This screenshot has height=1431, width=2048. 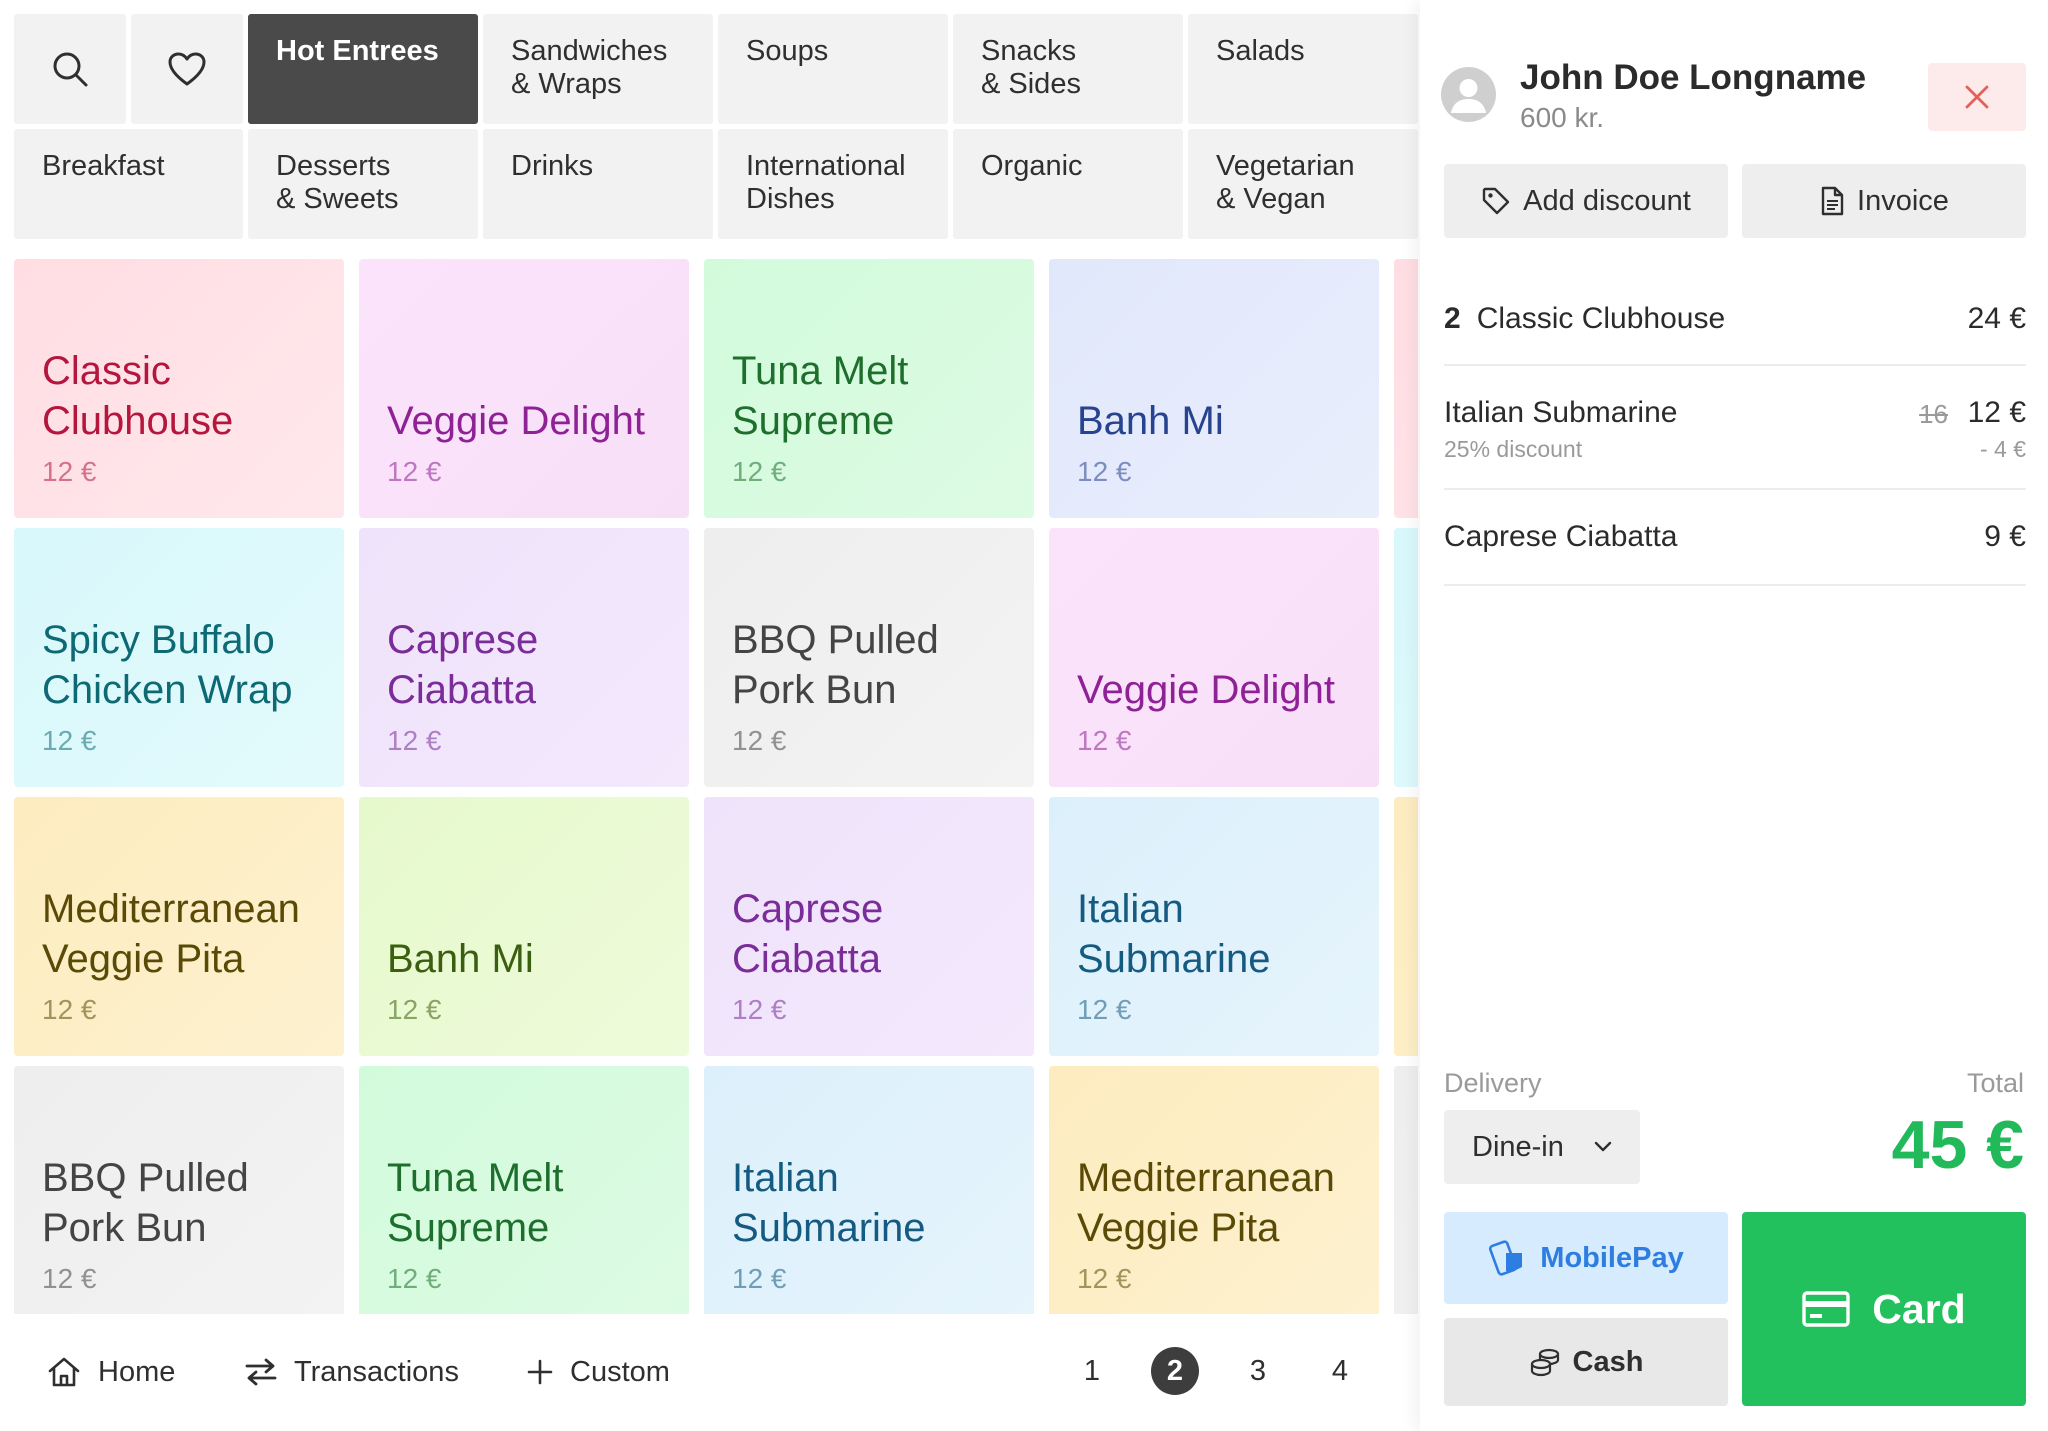 What do you see at coordinates (1406, 388) in the screenshot?
I see `product-tile: C C6` at bounding box center [1406, 388].